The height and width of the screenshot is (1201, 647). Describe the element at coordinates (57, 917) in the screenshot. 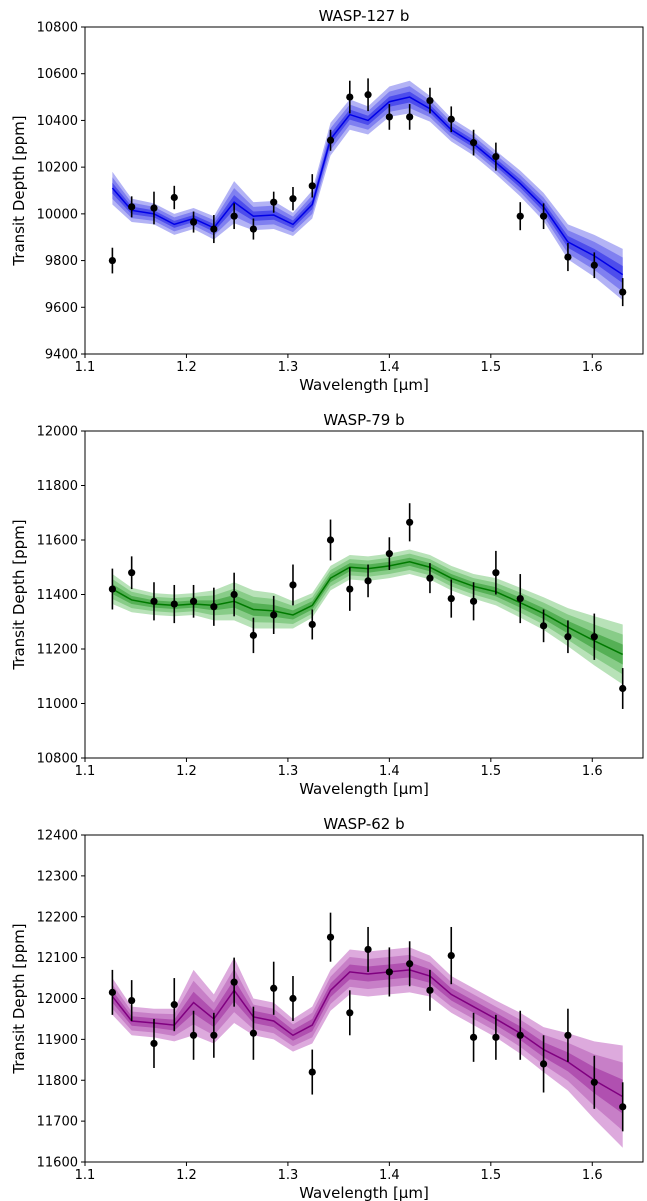

I see `y-tick-label: 12200` at that location.